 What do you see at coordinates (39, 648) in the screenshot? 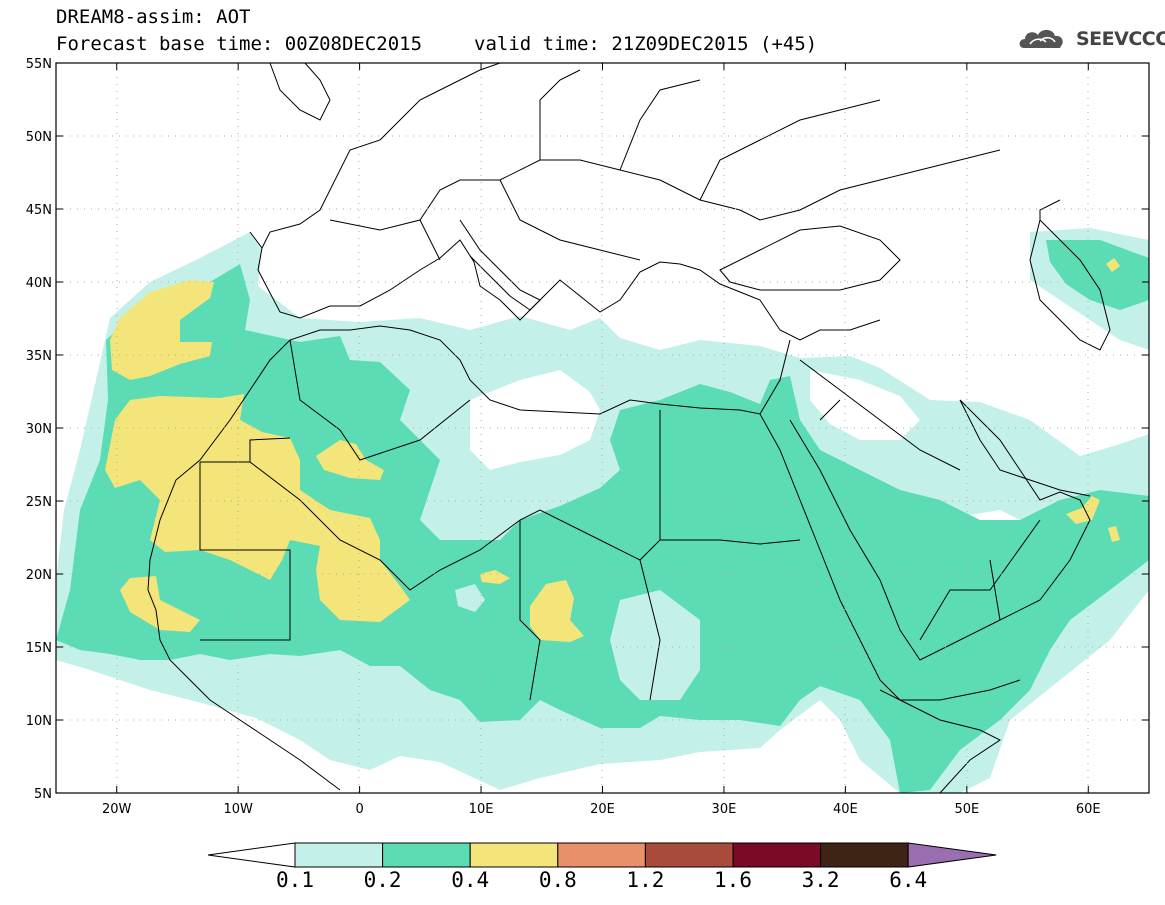
I see `lat-label: 15N` at bounding box center [39, 648].